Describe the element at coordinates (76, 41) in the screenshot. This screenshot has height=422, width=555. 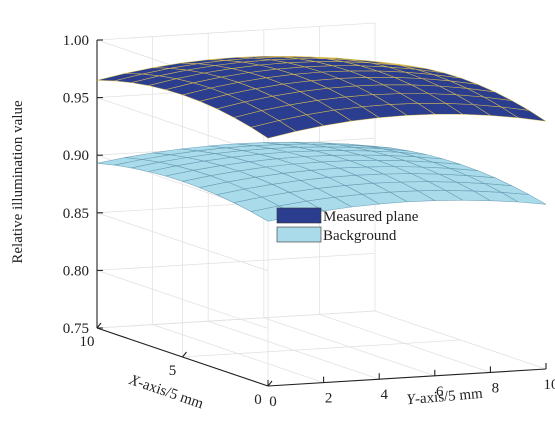
I see `z-tick-label: 1.00` at that location.